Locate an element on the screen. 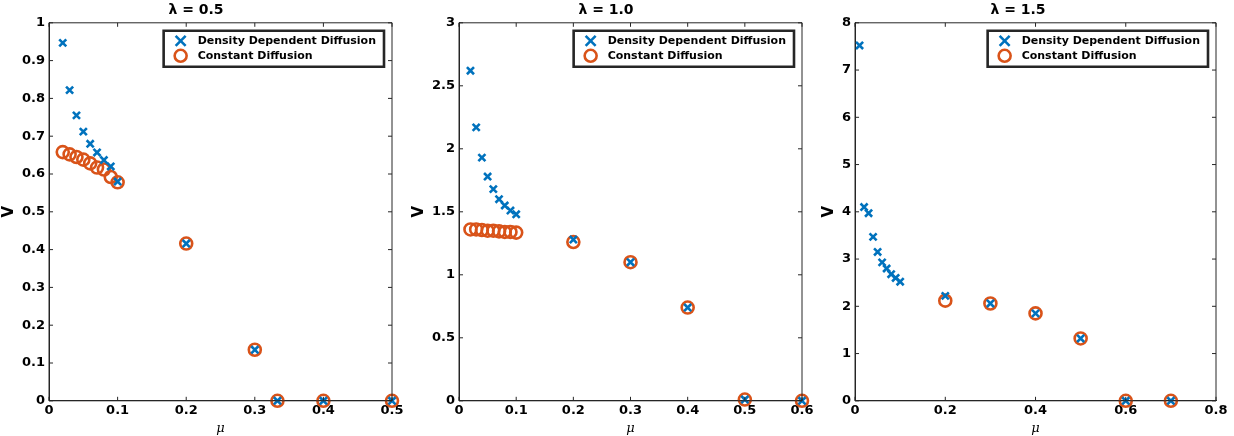 Image resolution: width=1234 pixels, height=436 pixels. y-tick-label: 7 is located at coordinates (847, 69).